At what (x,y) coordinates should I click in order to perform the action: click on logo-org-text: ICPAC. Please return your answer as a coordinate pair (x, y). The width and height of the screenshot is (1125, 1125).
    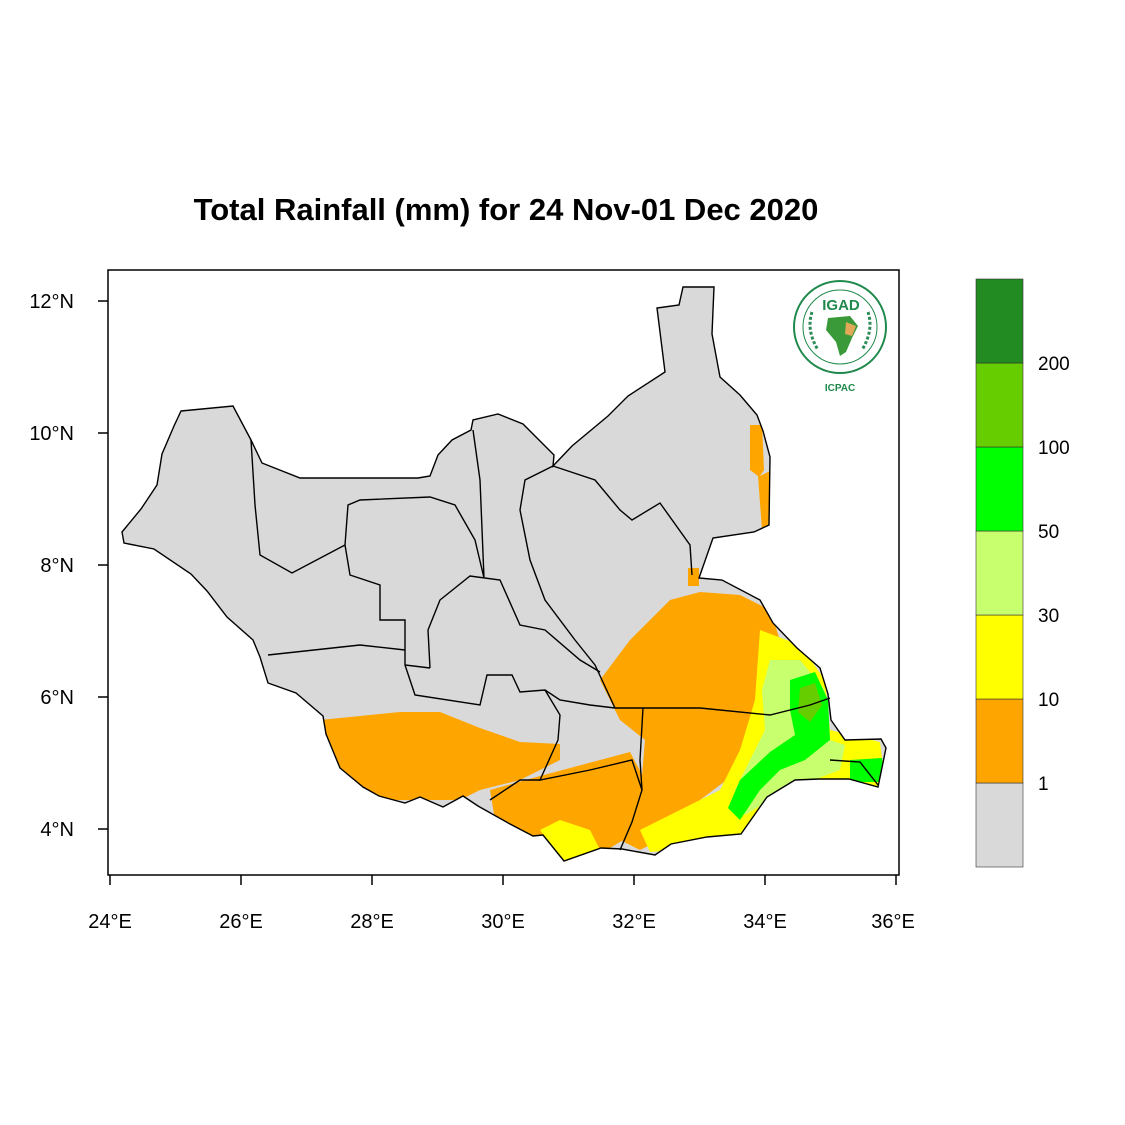
    Looking at the image, I should click on (840, 388).